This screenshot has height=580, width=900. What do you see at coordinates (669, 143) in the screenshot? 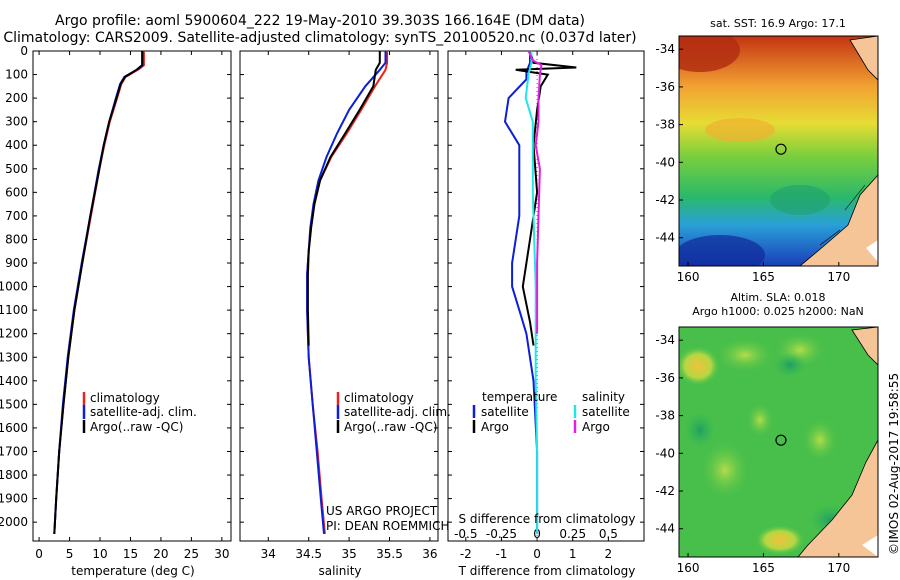
I see `sst-map-lat-axis: -34 -36 -38 -40 -42 -44` at bounding box center [669, 143].